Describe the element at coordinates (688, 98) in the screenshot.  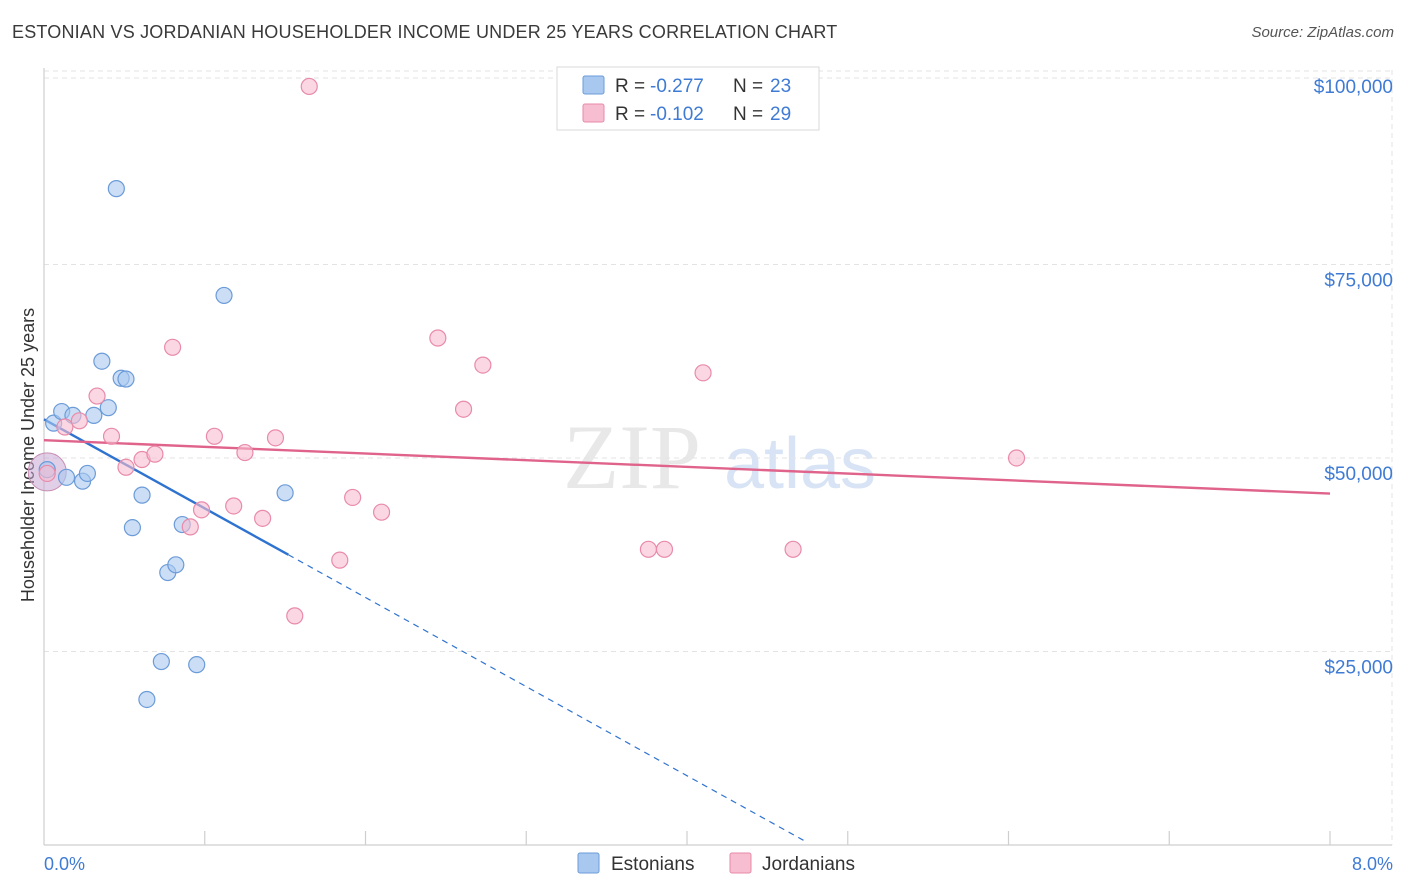
I see `stats-legend: R = -0.277 N = 23 R = -0.102 N = 29` at that location.